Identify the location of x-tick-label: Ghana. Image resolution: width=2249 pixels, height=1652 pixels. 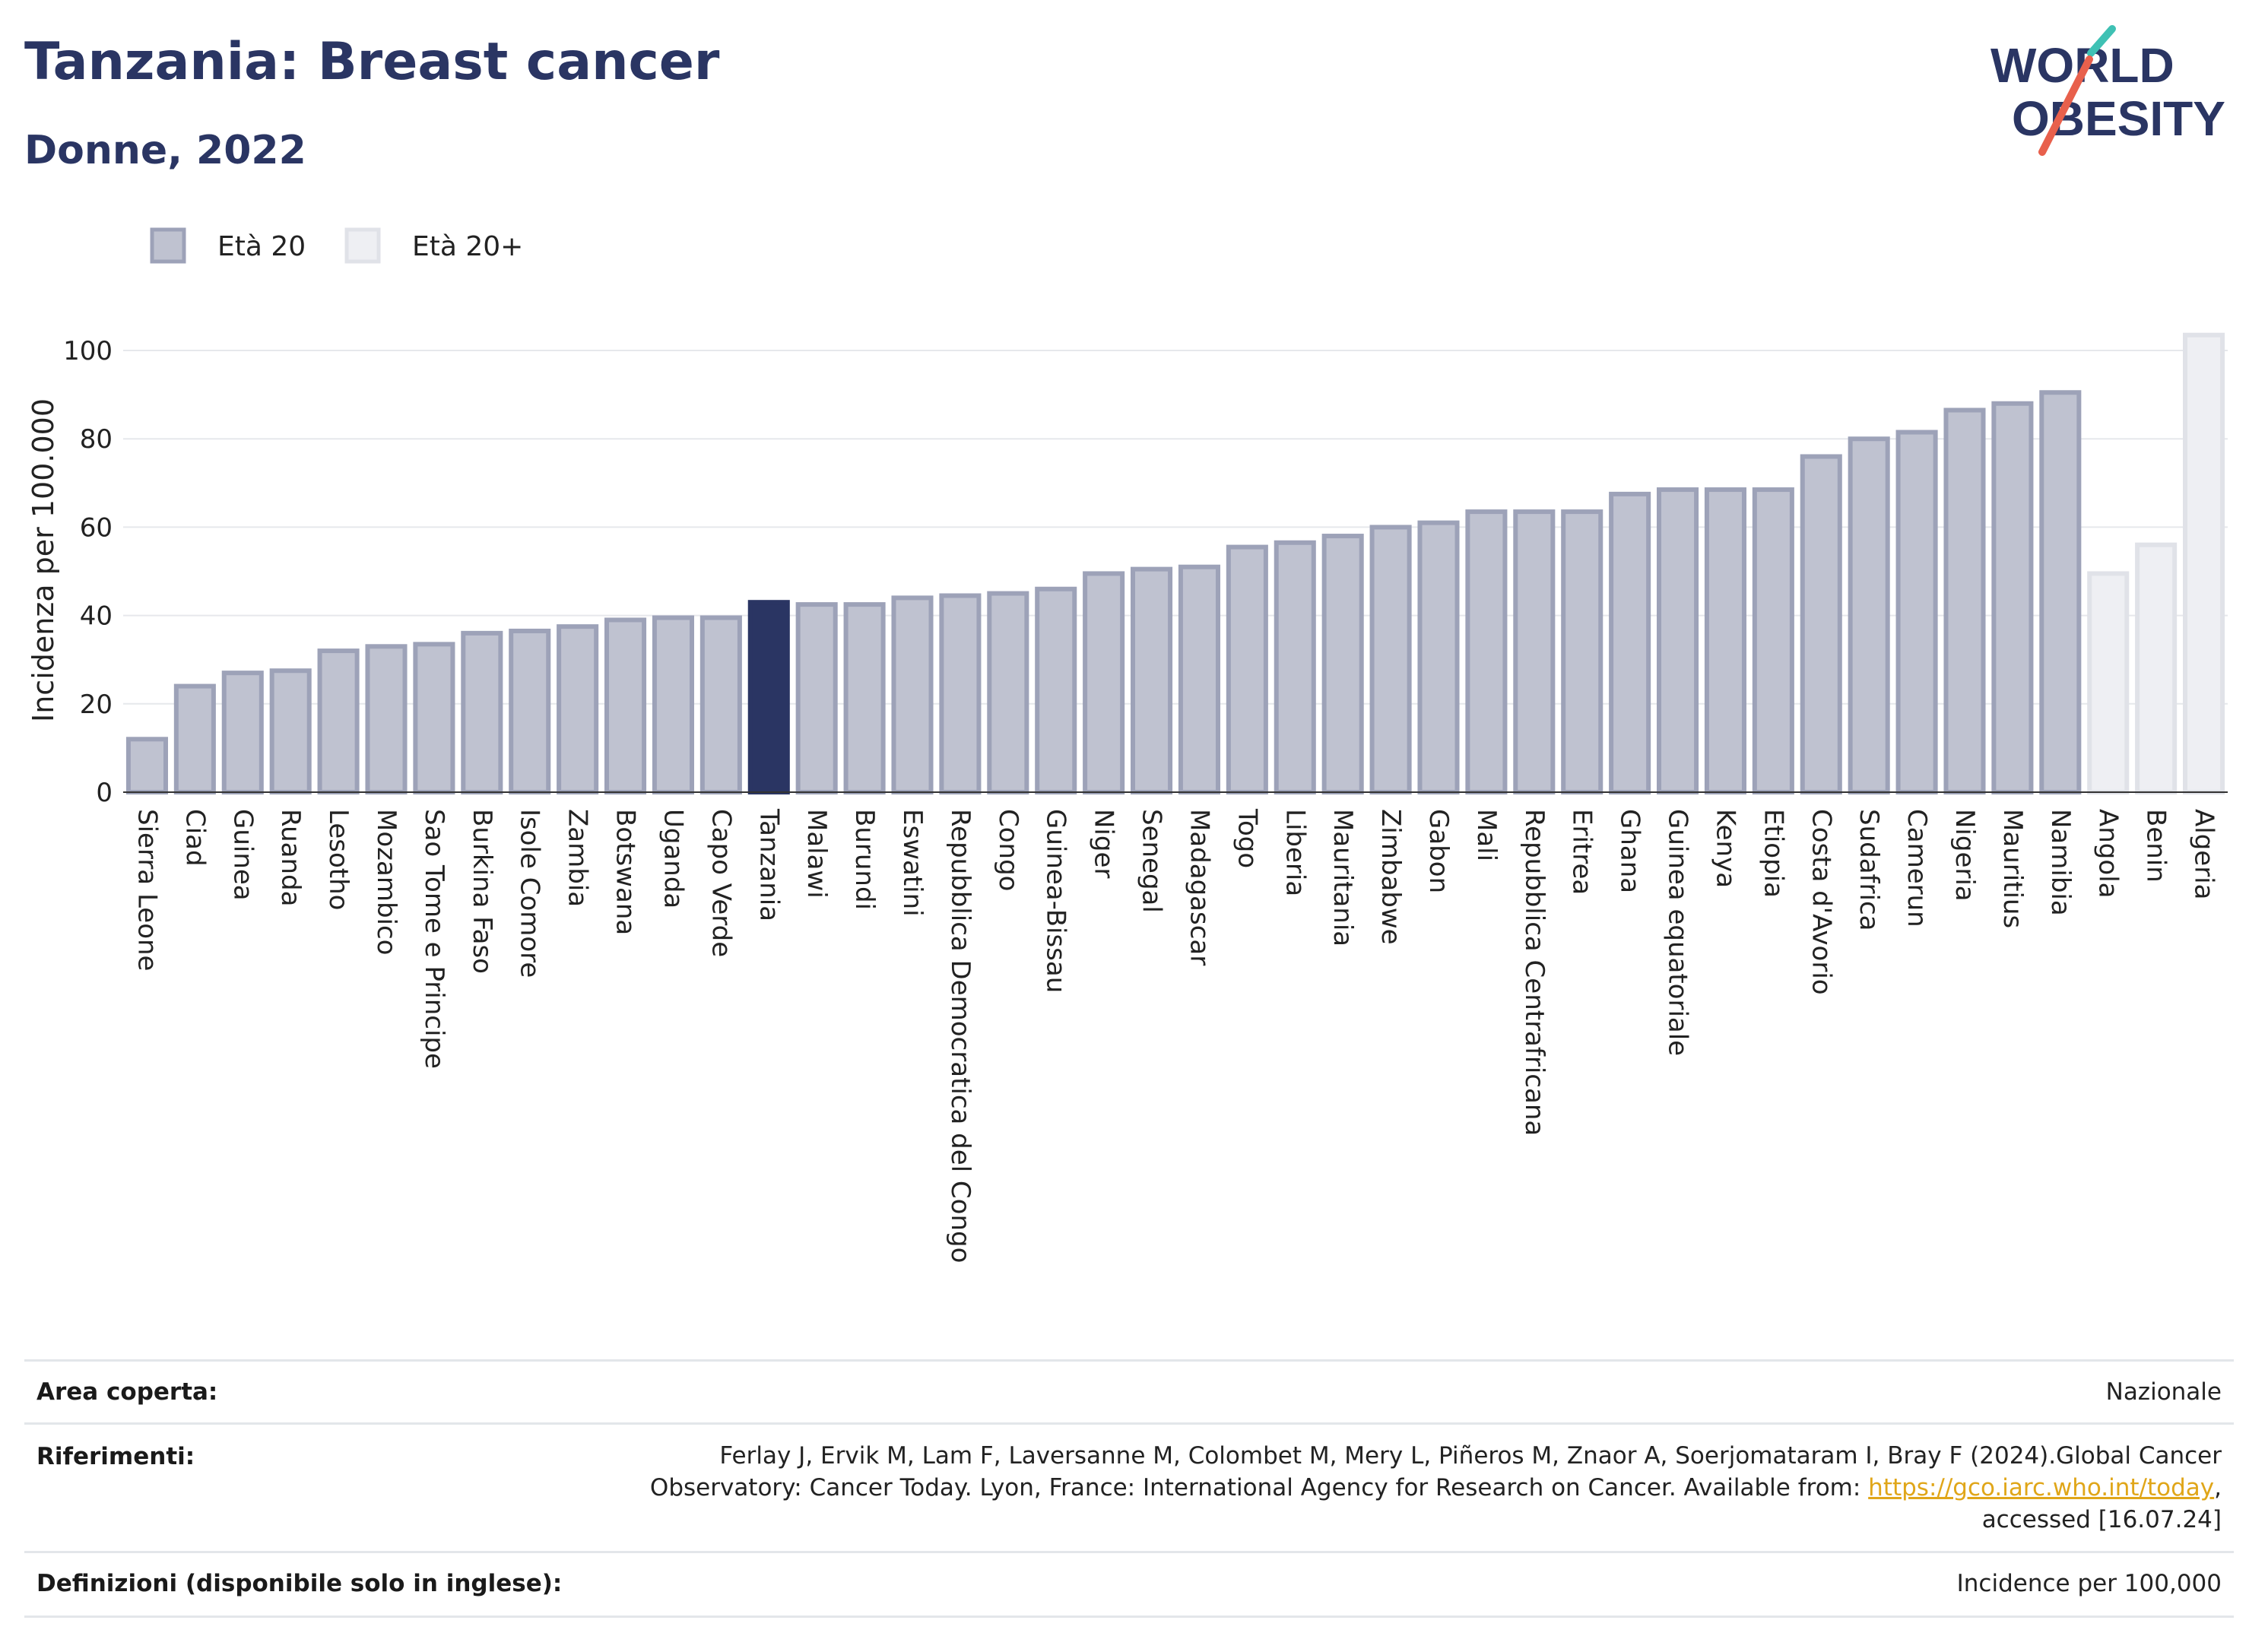
(1630, 851).